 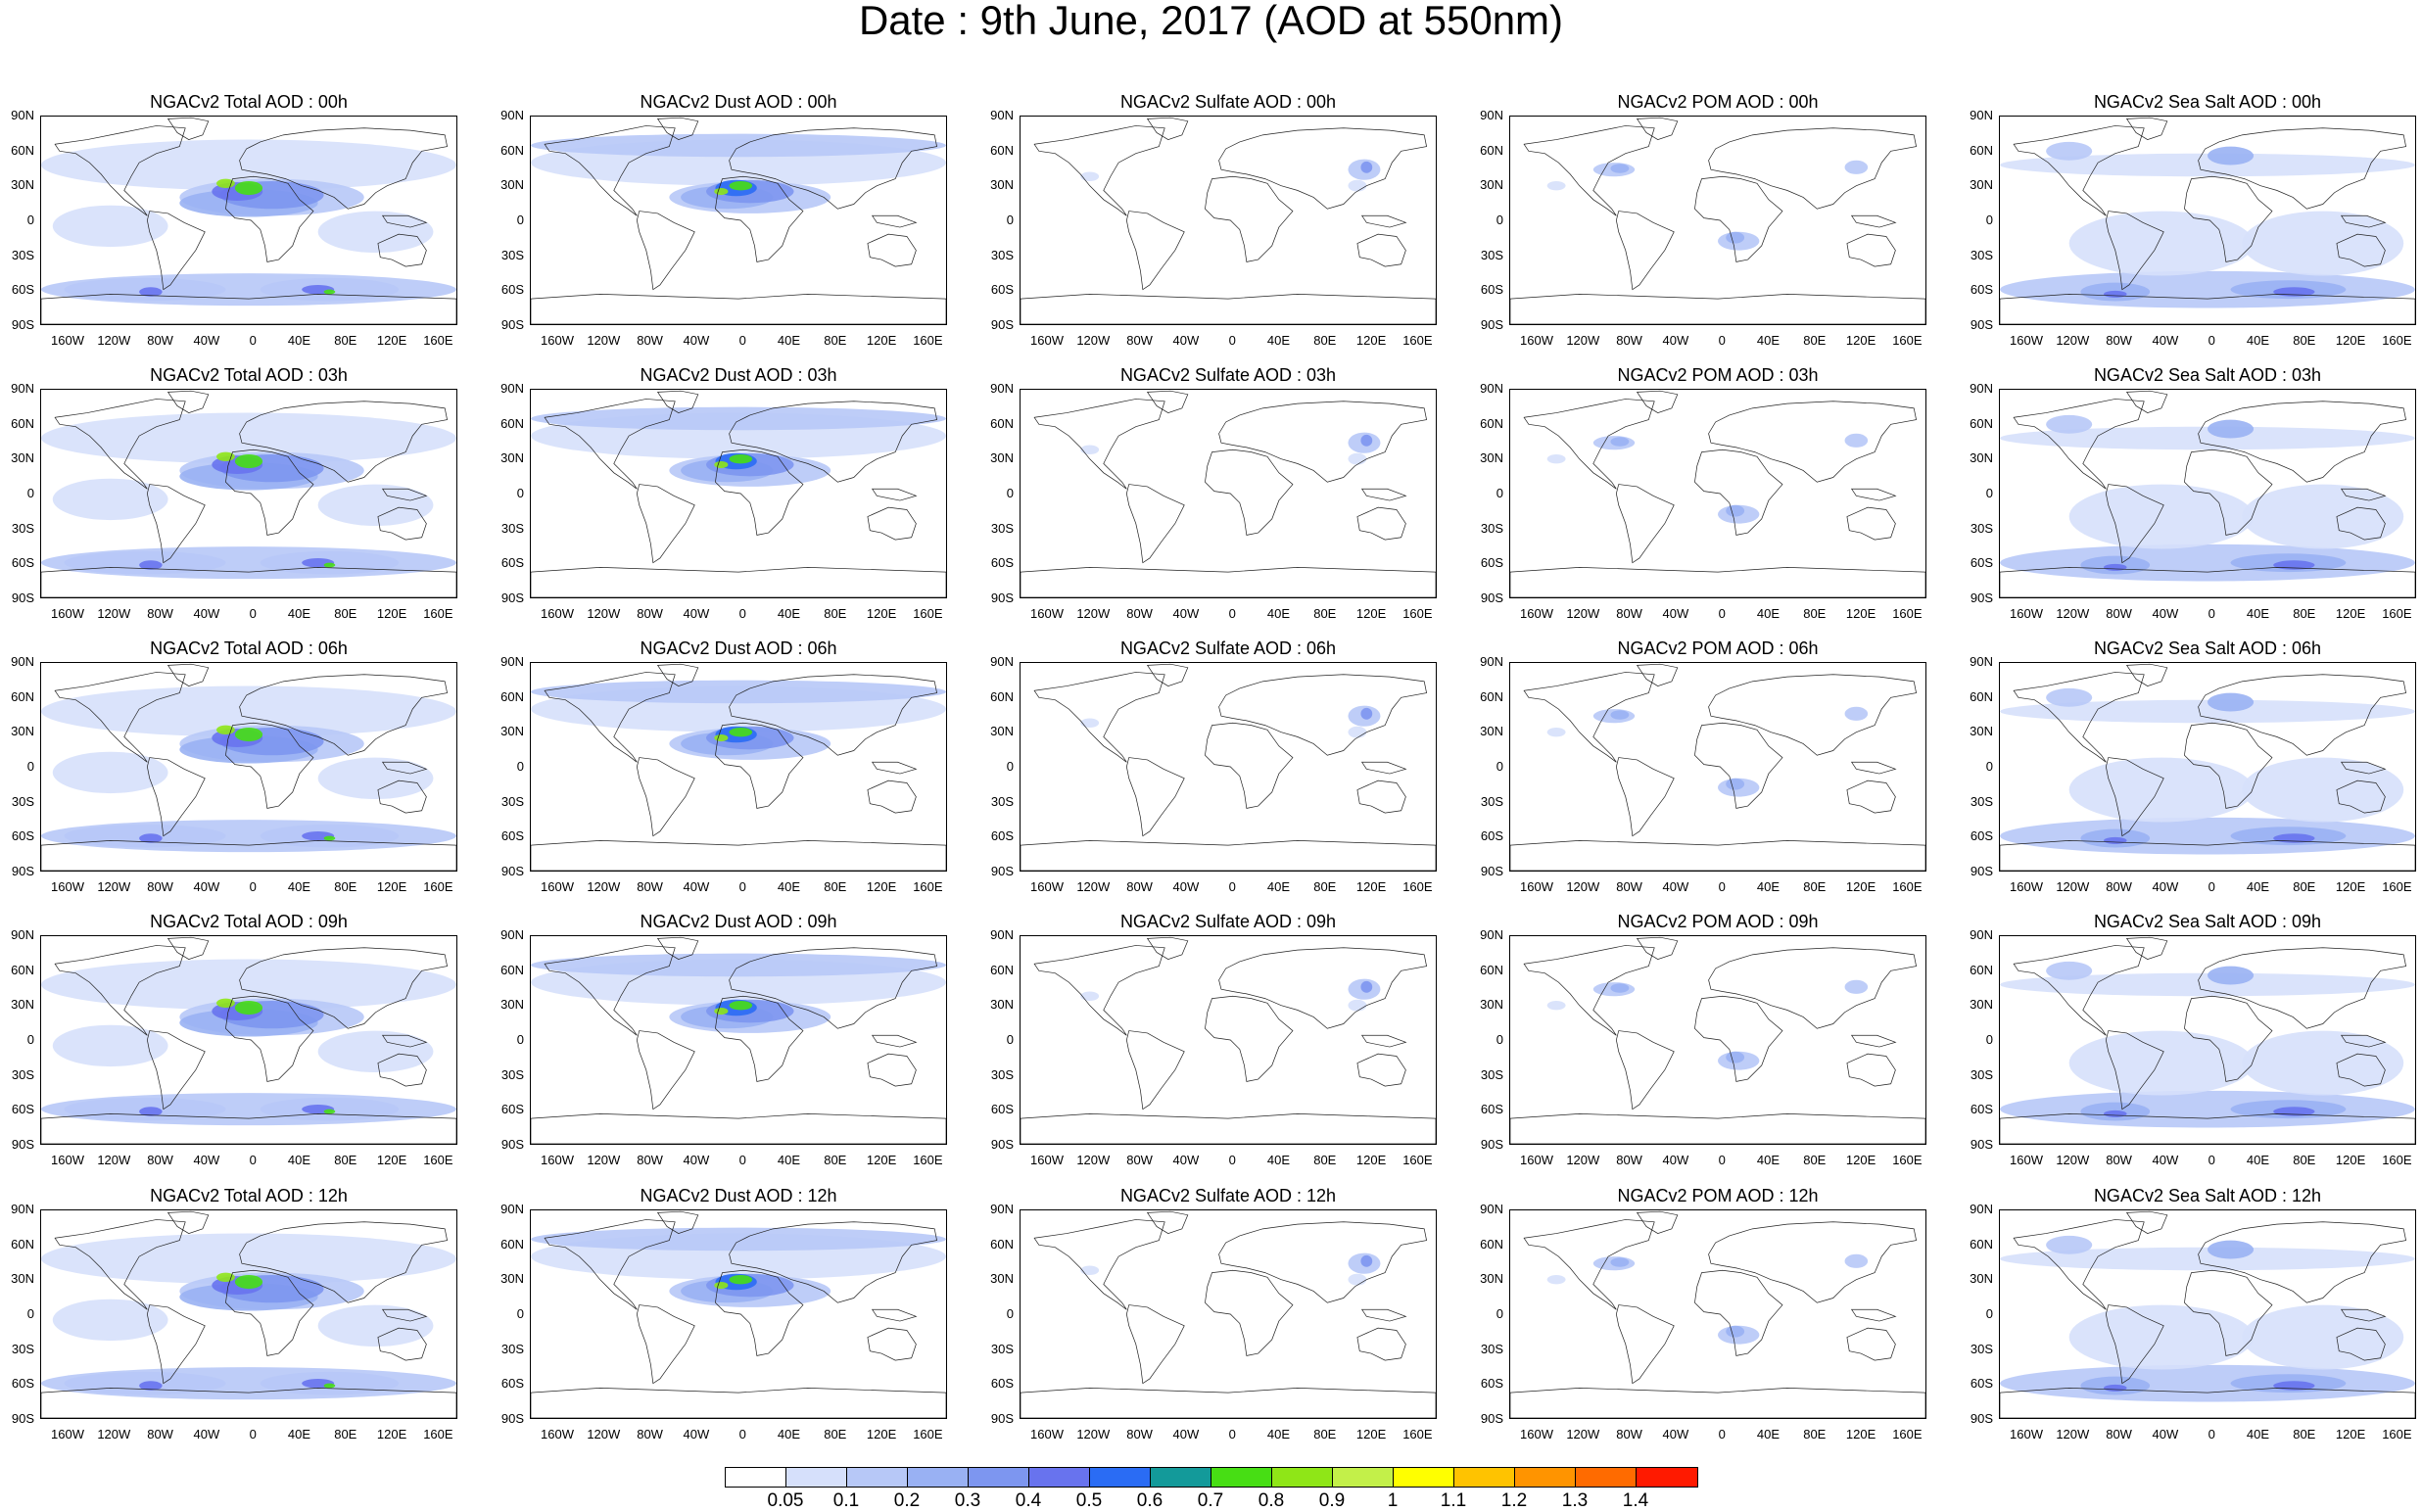 What do you see at coordinates (2258, 1160) in the screenshot?
I see `longitude-tick-label: 40E` at bounding box center [2258, 1160].